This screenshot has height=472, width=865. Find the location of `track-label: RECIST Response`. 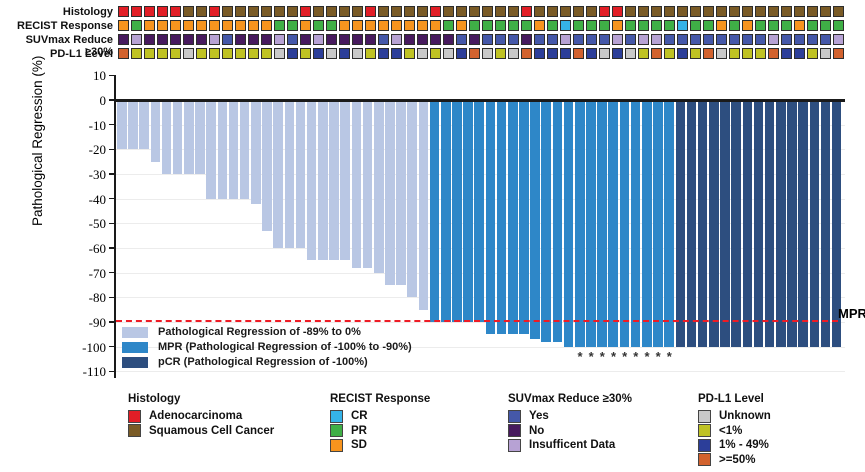

track-label: RECIST Response is located at coordinates (65, 26).